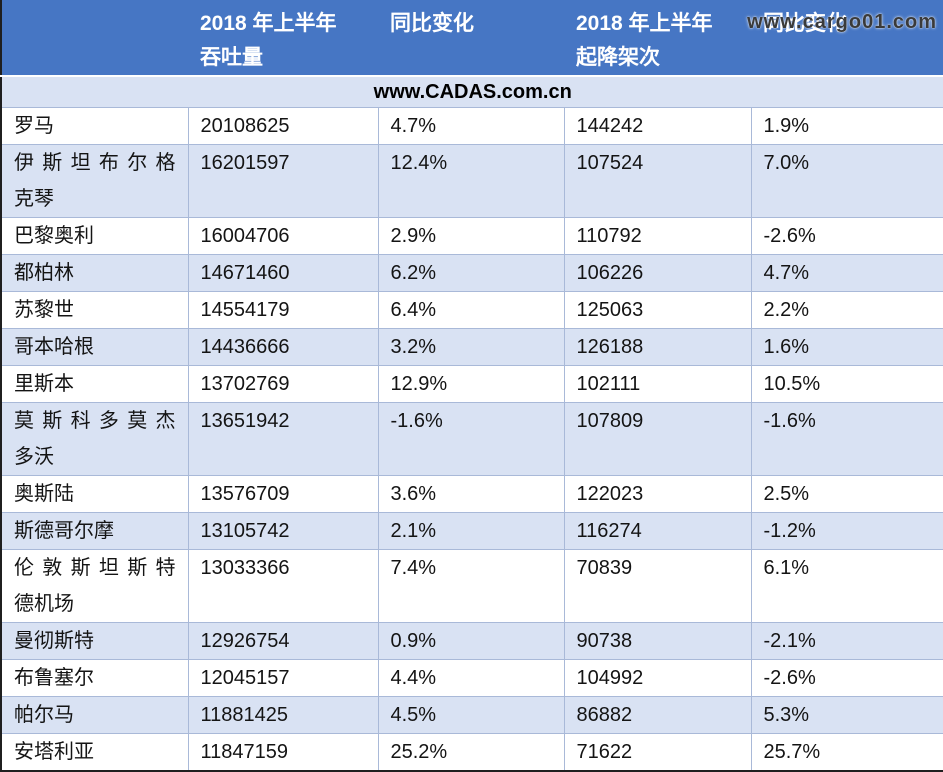 The image size is (943, 772). I want to click on table-row: 奥斯陆 13576709 3.6% 122023 2.5%, so click(471, 494).